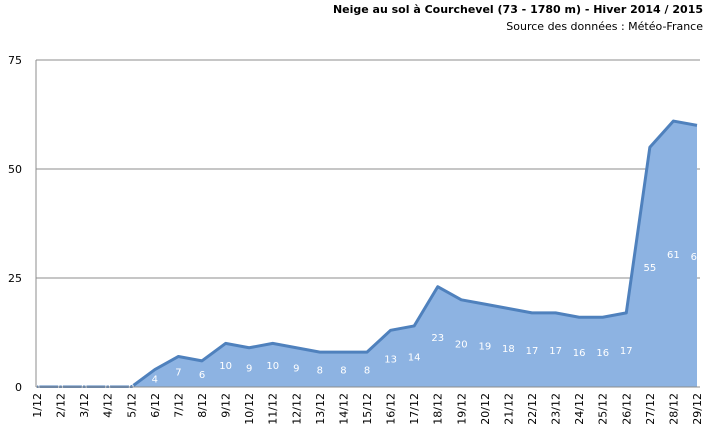 The width and height of the screenshot is (713, 437). I want to click on data-label: 20, so click(461, 344).